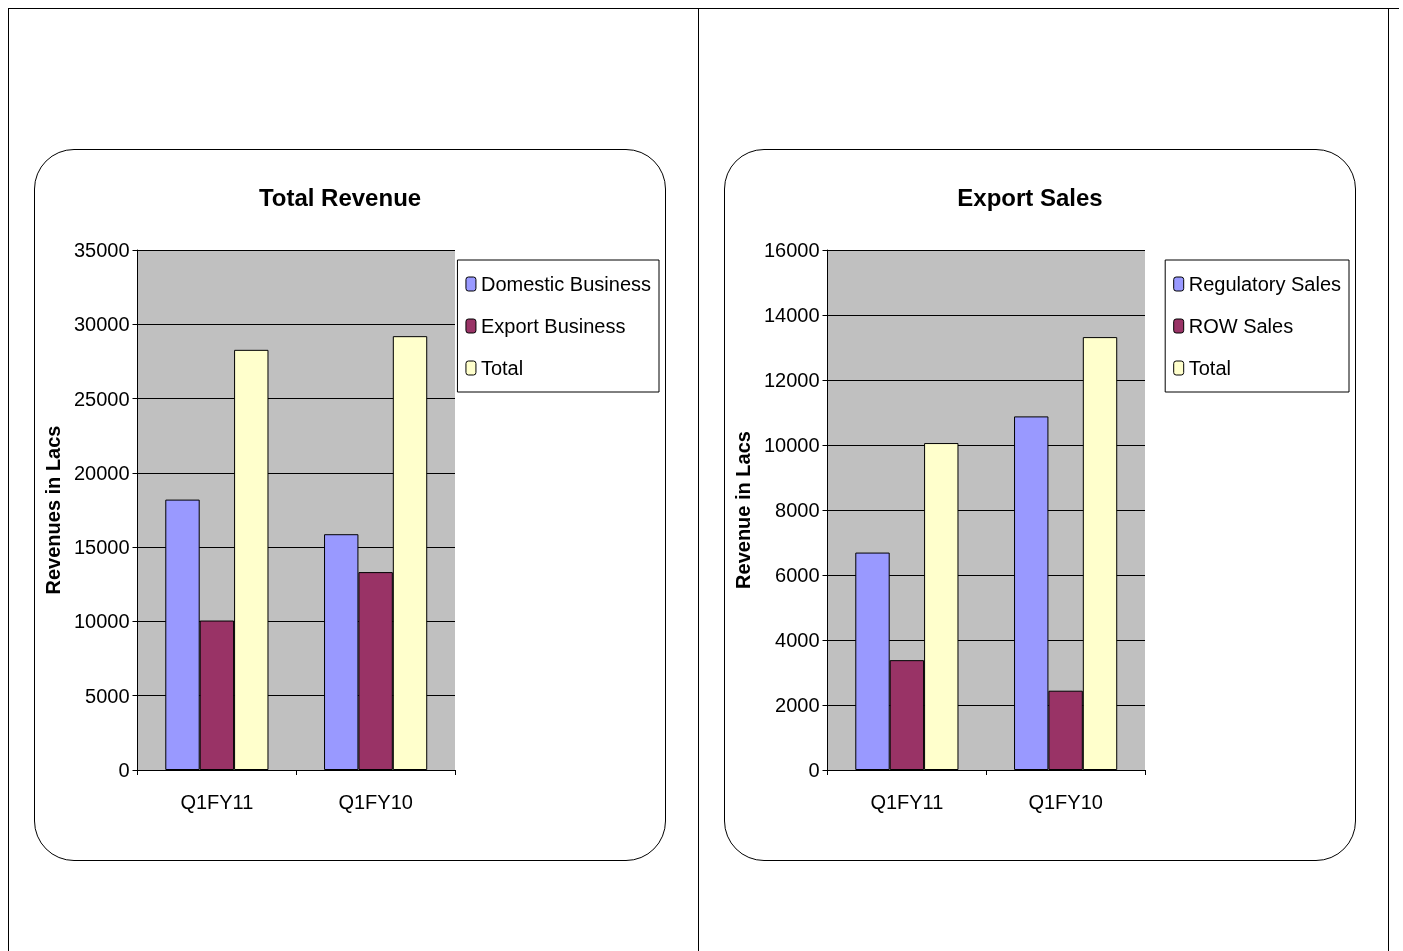 The height and width of the screenshot is (951, 1403). I want to click on y-tick-label: 15000, so click(101, 547).